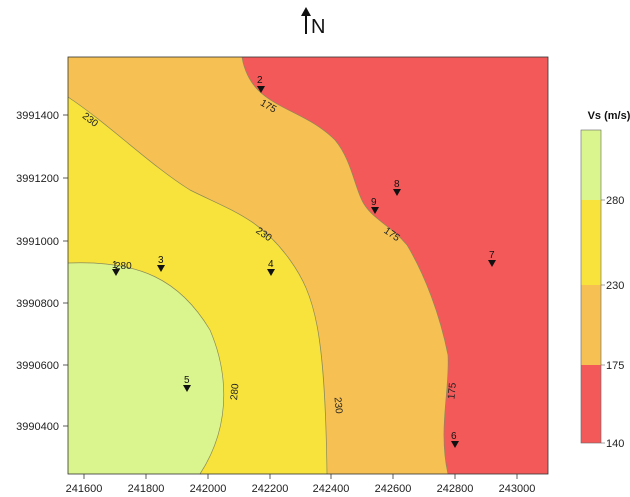 This screenshot has width=630, height=497. What do you see at coordinates (37, 427) in the screenshot?
I see `y-tick-label: 3990400` at bounding box center [37, 427].